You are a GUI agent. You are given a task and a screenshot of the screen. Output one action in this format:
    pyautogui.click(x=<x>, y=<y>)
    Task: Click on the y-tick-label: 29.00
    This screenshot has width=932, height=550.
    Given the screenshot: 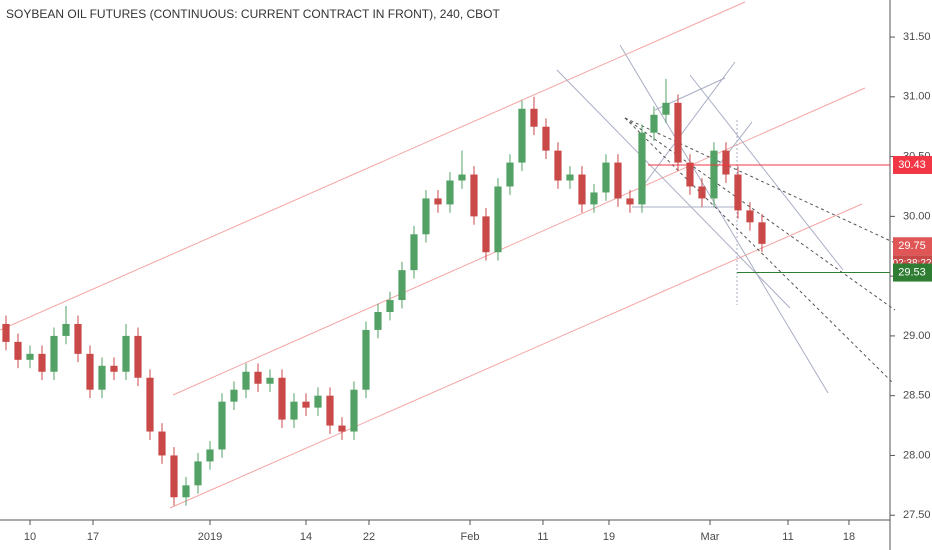 What is the action you would take?
    pyautogui.click(x=917, y=336)
    